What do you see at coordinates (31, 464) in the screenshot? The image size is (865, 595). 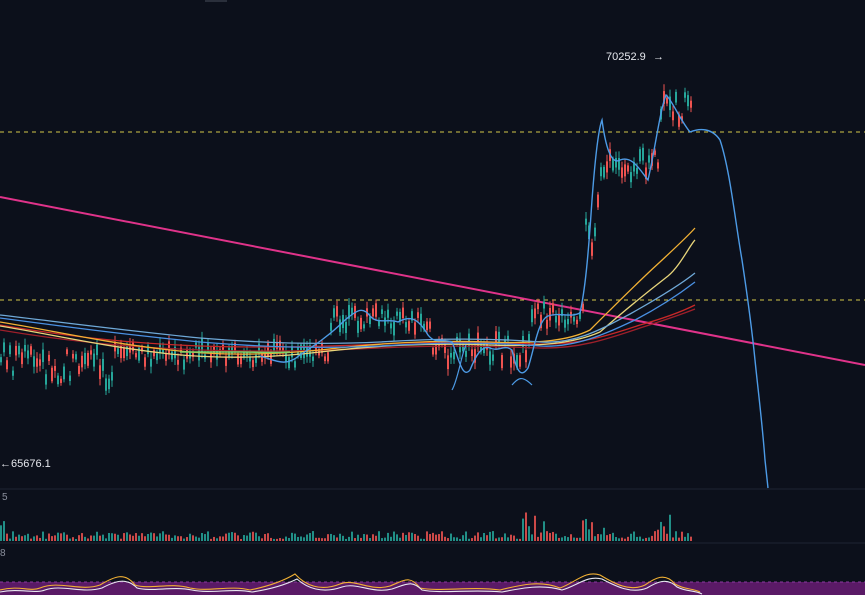 I see `low-price-label: 65676.1` at bounding box center [31, 464].